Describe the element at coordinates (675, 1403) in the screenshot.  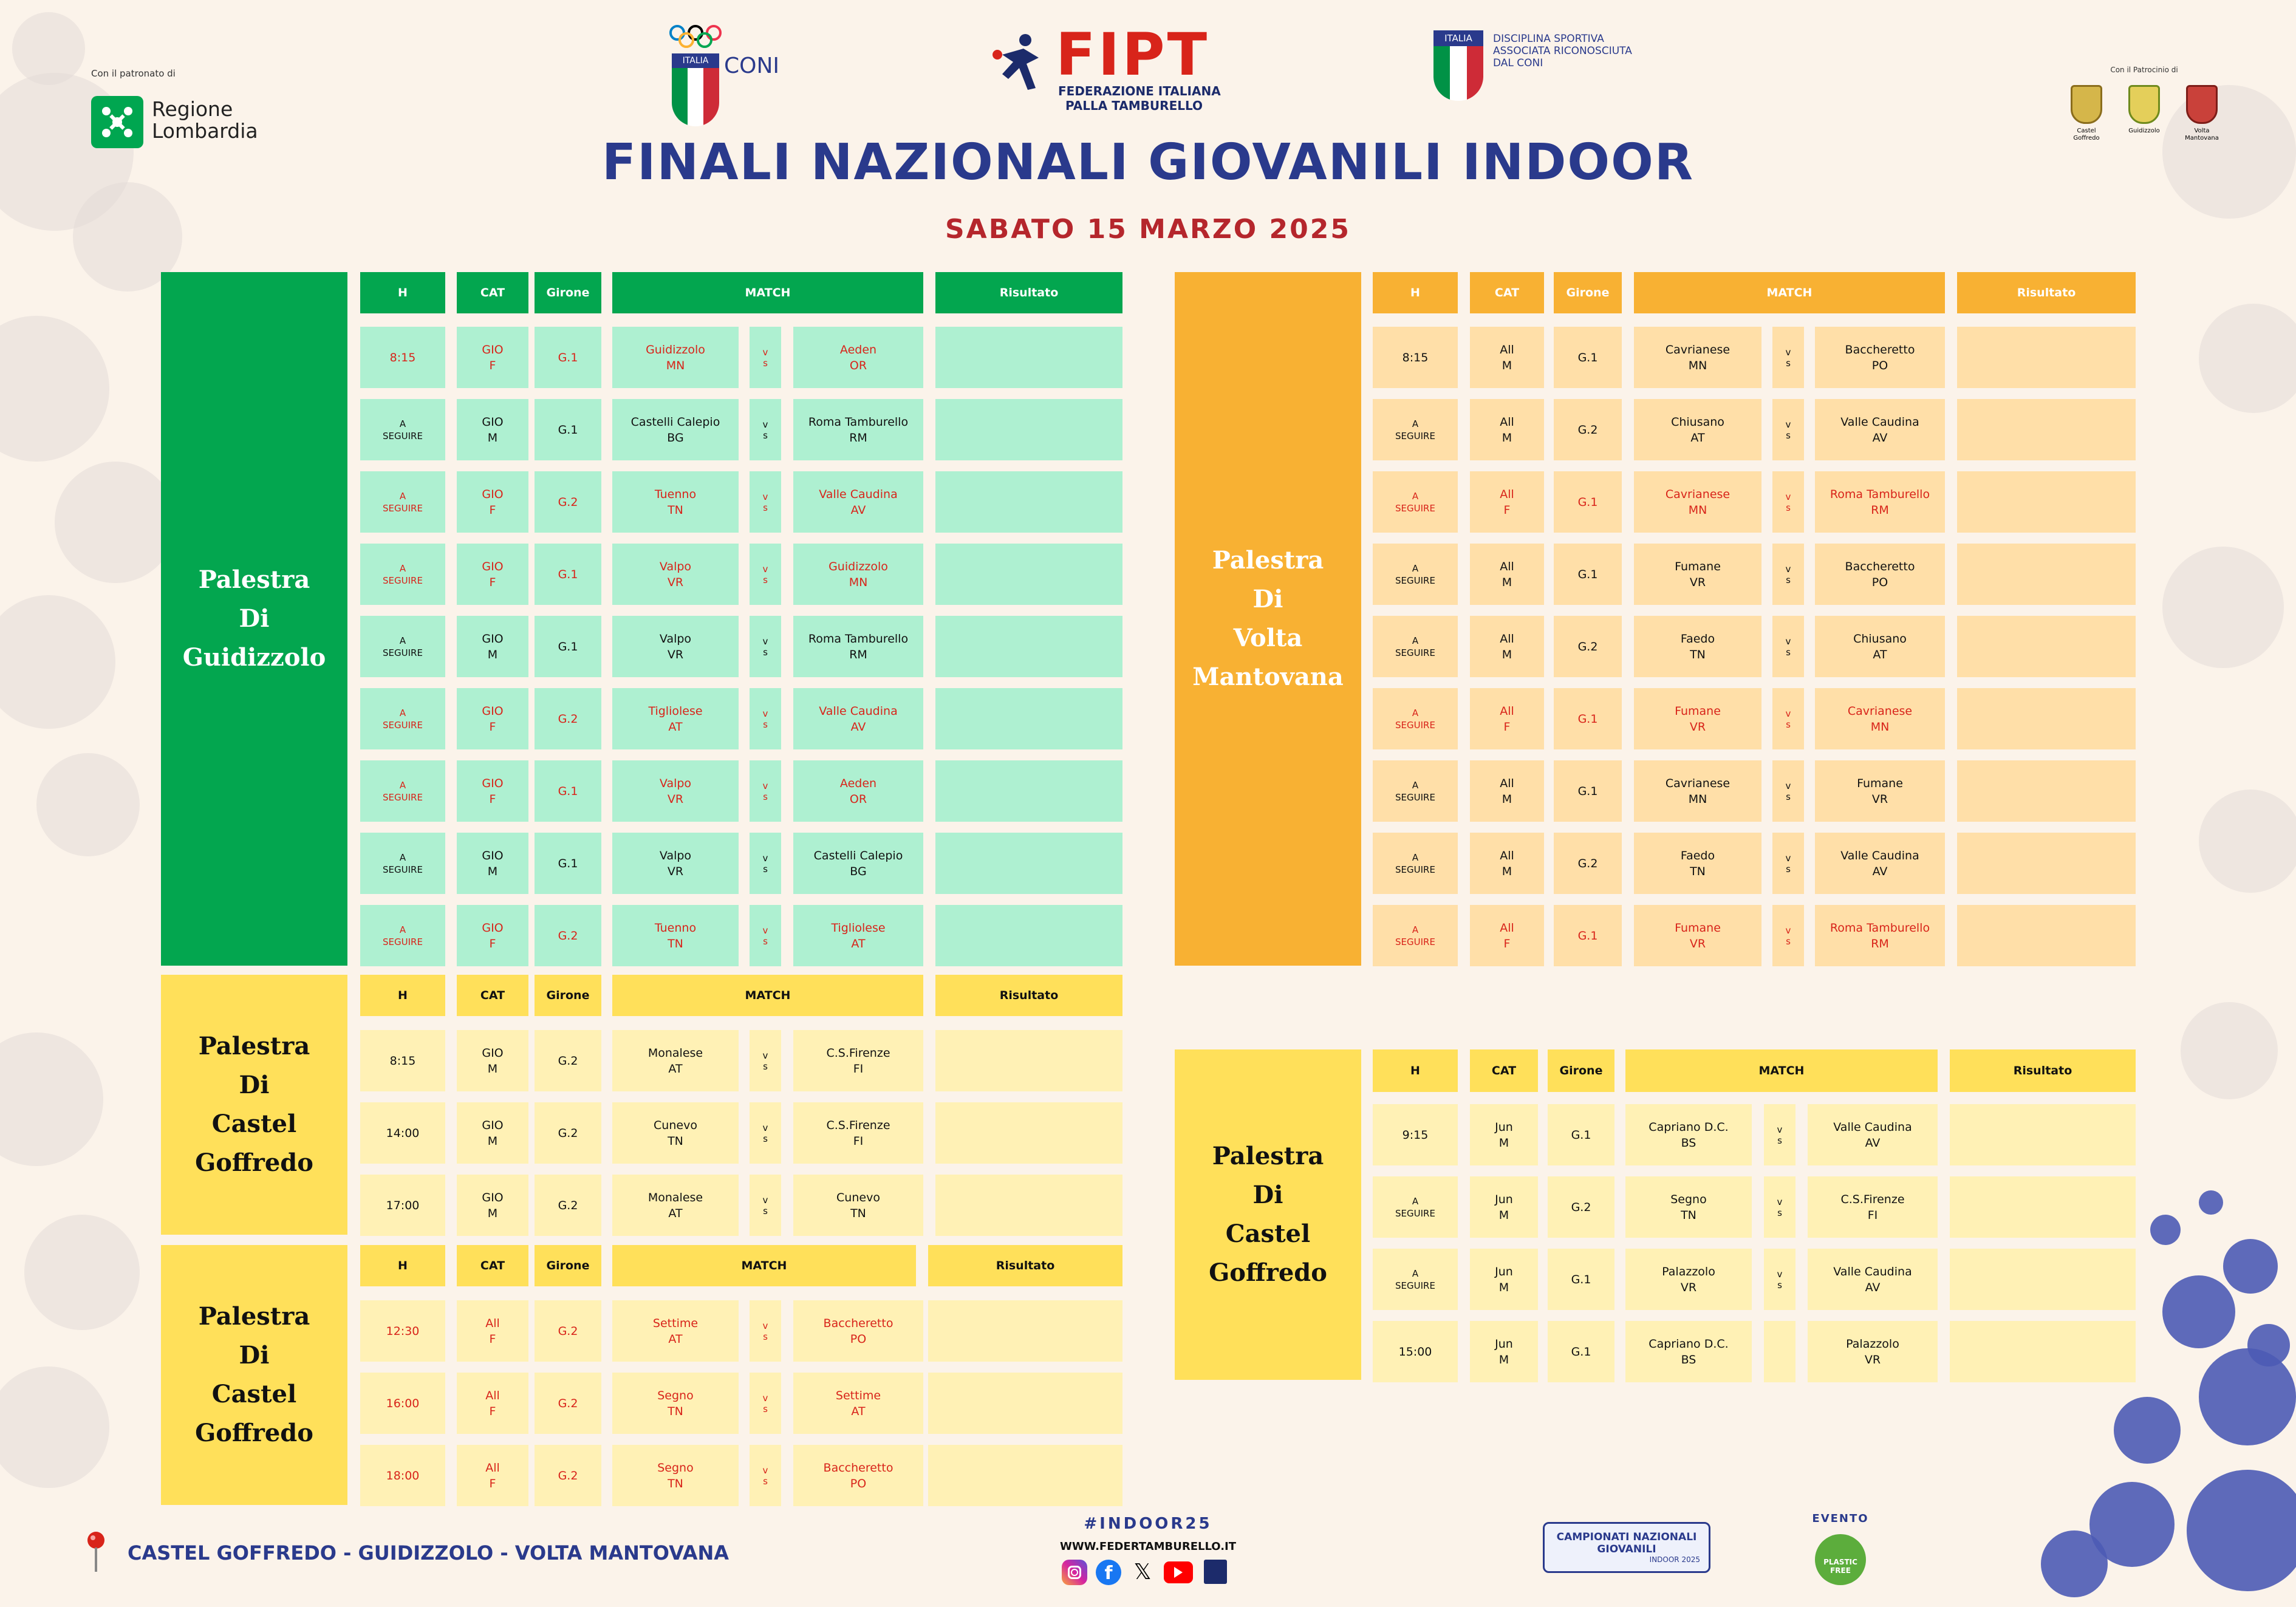
I see `match-a: Segno TN` at that location.